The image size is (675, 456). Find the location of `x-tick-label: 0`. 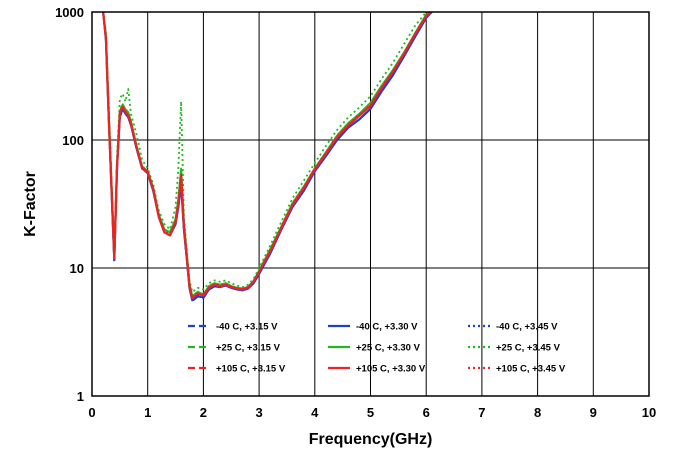

x-tick-label: 0 is located at coordinates (91, 412).